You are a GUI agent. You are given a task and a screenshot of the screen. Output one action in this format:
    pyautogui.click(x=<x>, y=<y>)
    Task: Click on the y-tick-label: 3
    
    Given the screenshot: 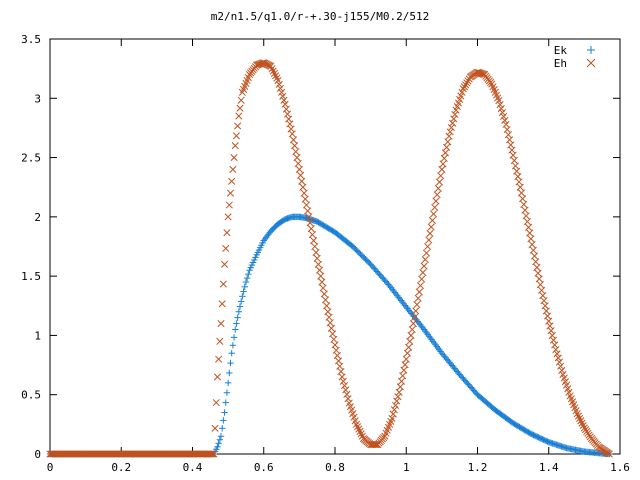 What is the action you would take?
    pyautogui.click(x=37, y=98)
    